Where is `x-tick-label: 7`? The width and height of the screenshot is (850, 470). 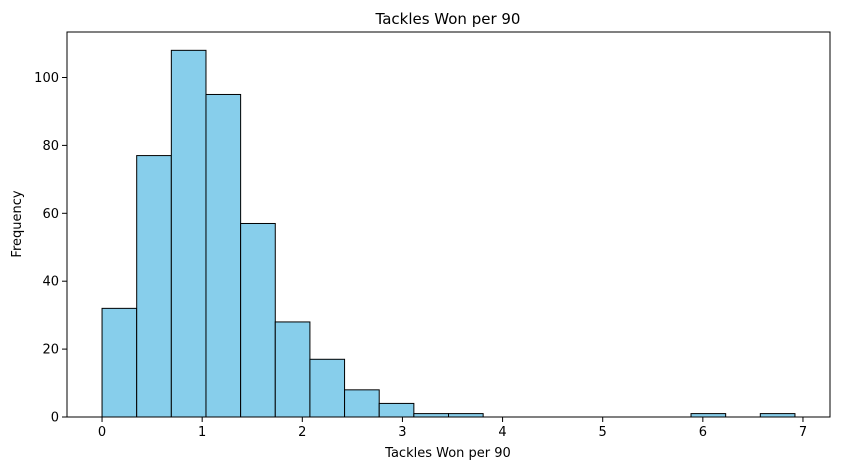 x-tick-label: 7 is located at coordinates (803, 432).